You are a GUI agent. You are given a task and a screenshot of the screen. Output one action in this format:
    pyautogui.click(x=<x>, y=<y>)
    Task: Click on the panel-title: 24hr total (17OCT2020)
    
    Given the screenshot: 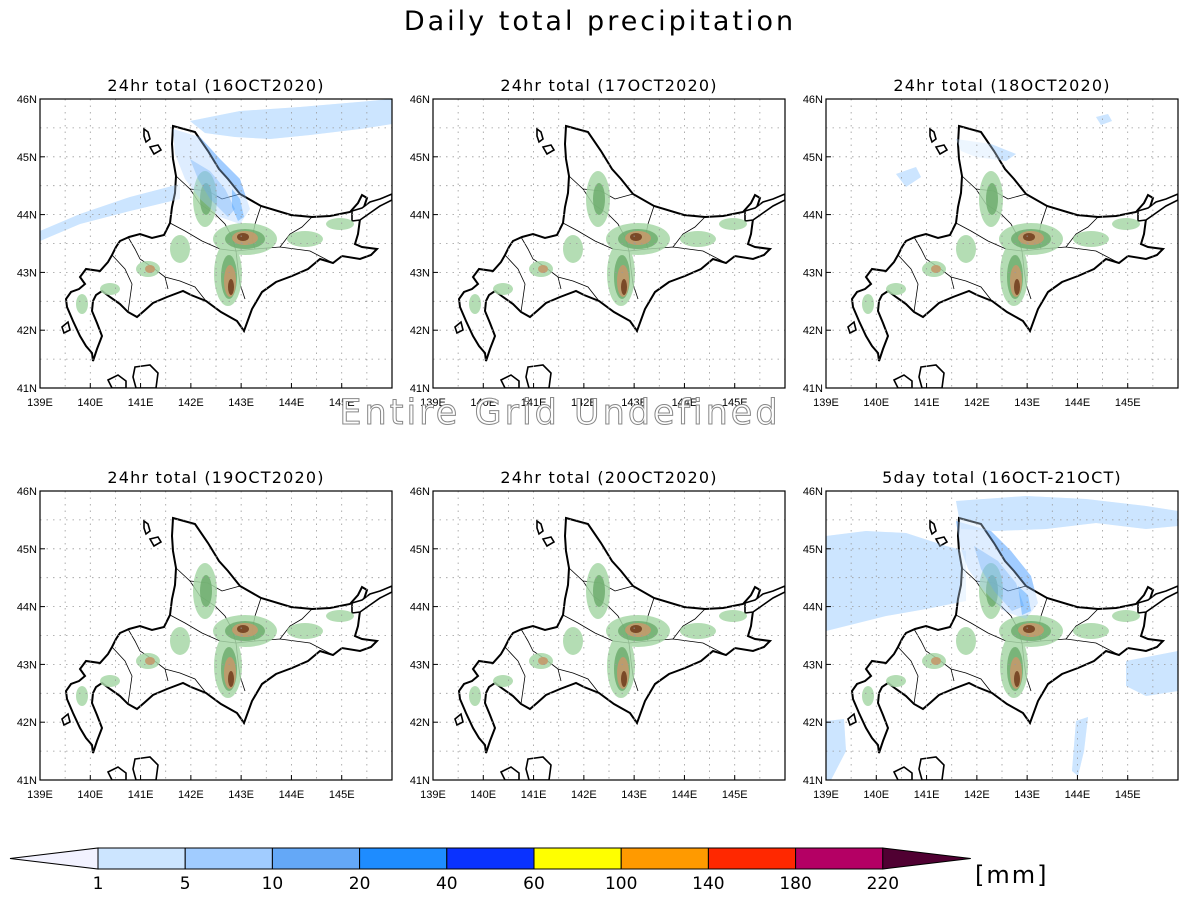 What is the action you would take?
    pyautogui.click(x=608, y=85)
    